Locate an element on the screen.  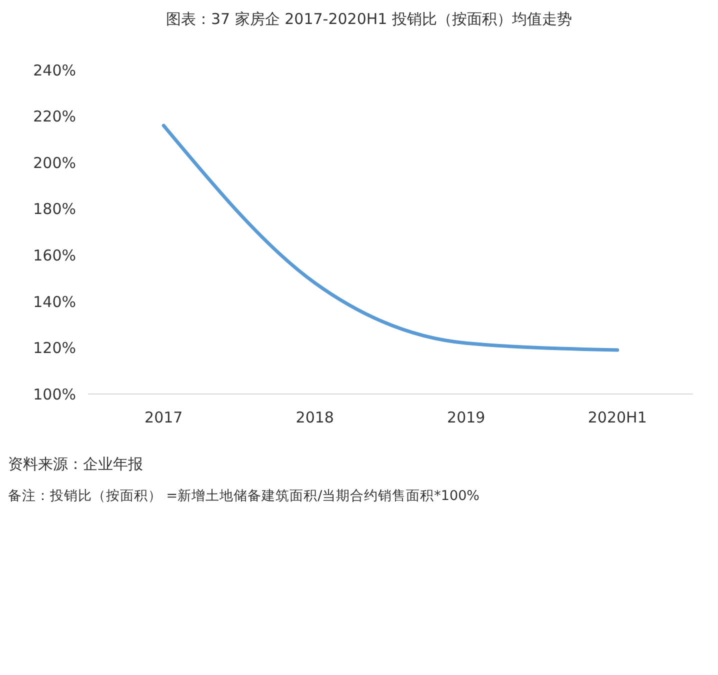
x-tick-label: 2017 is located at coordinates (163, 417).